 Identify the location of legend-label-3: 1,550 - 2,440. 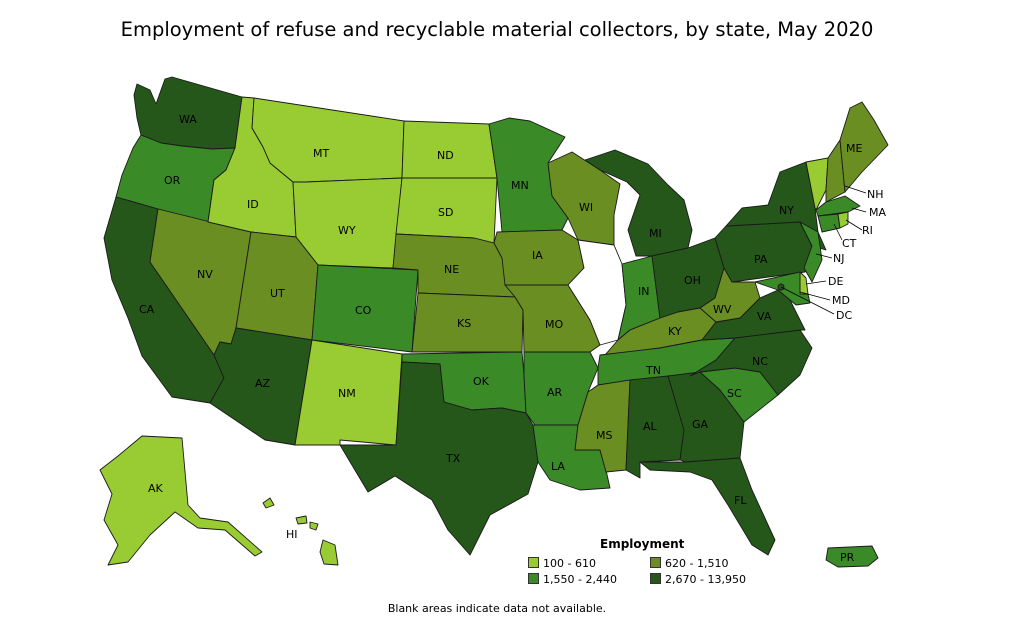
(580, 579).